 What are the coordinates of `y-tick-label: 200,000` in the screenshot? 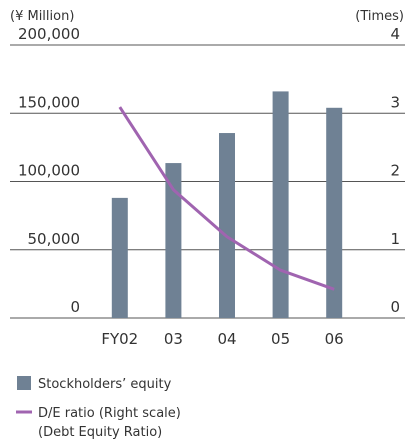 It's located at (49, 34).